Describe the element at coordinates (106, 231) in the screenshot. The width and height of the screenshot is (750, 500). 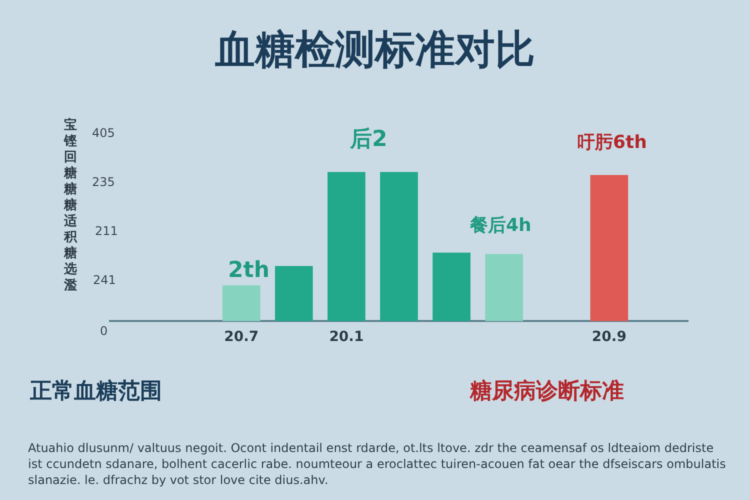
I see `annotation: 211` at that location.